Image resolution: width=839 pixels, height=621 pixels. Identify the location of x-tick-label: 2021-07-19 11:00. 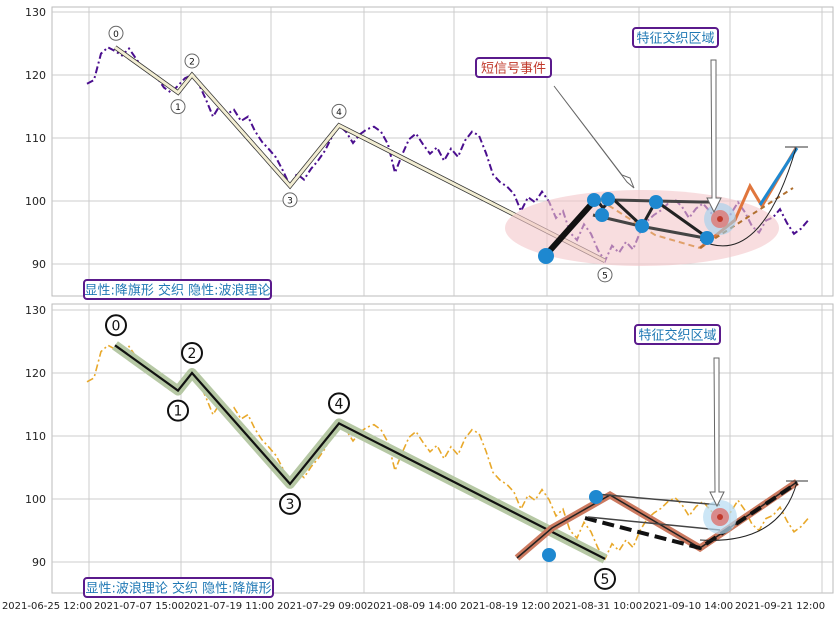
(229, 606).